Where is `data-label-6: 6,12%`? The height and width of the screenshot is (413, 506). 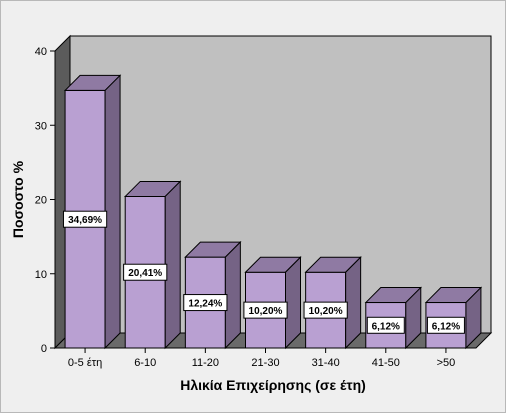 data-label-6: 6,12% is located at coordinates (446, 326).